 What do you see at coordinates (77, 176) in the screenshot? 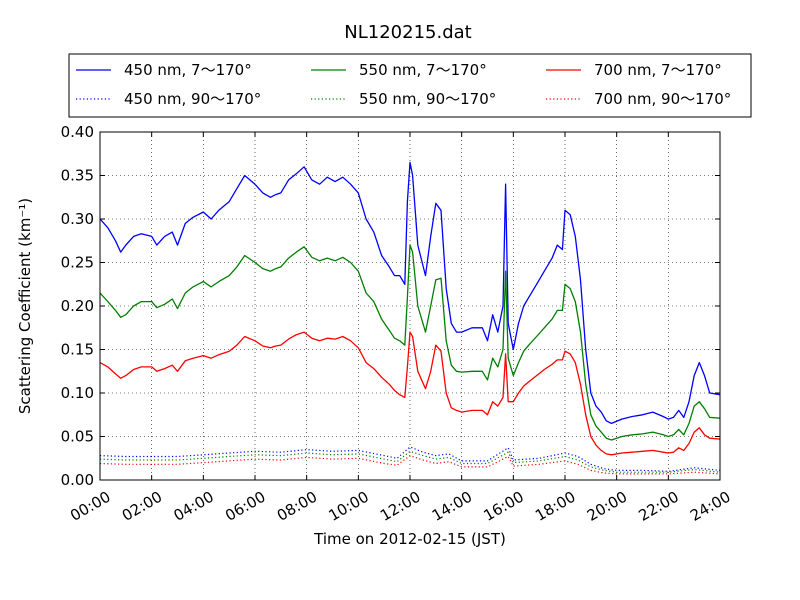
I see `y-tick-label: 0.35` at bounding box center [77, 176].